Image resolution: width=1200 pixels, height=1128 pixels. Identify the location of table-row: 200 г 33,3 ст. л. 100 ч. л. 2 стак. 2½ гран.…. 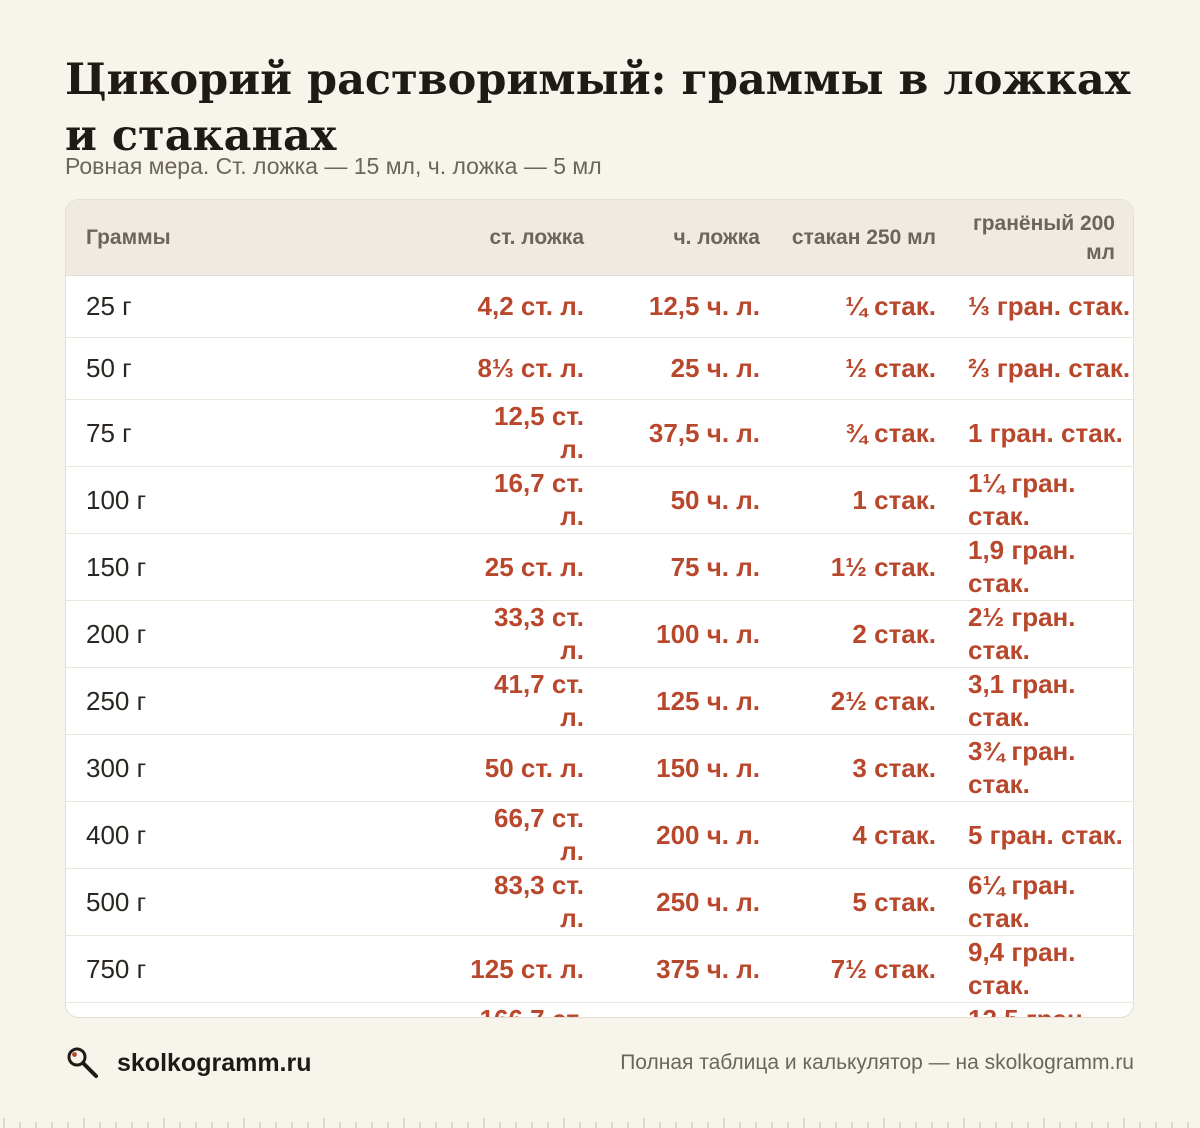
(599, 634).